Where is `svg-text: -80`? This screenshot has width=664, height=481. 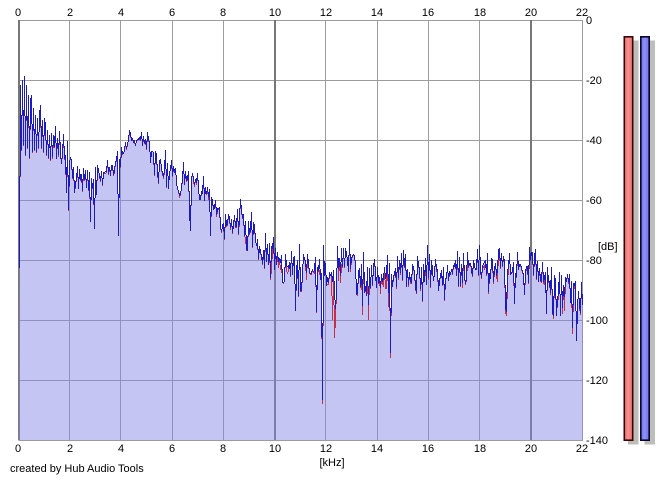 svg-text: -80 is located at coordinates (594, 261).